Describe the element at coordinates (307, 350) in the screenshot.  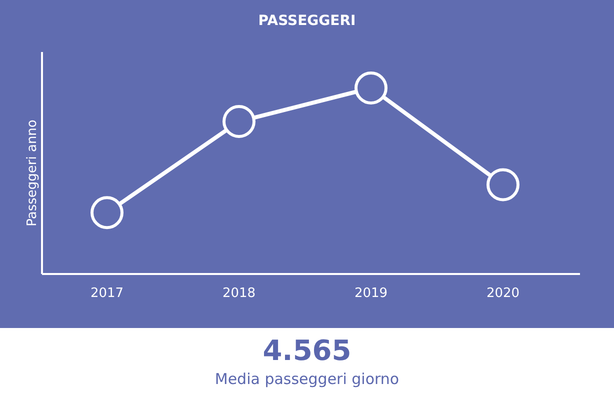
I see `text: 4.565` at that location.